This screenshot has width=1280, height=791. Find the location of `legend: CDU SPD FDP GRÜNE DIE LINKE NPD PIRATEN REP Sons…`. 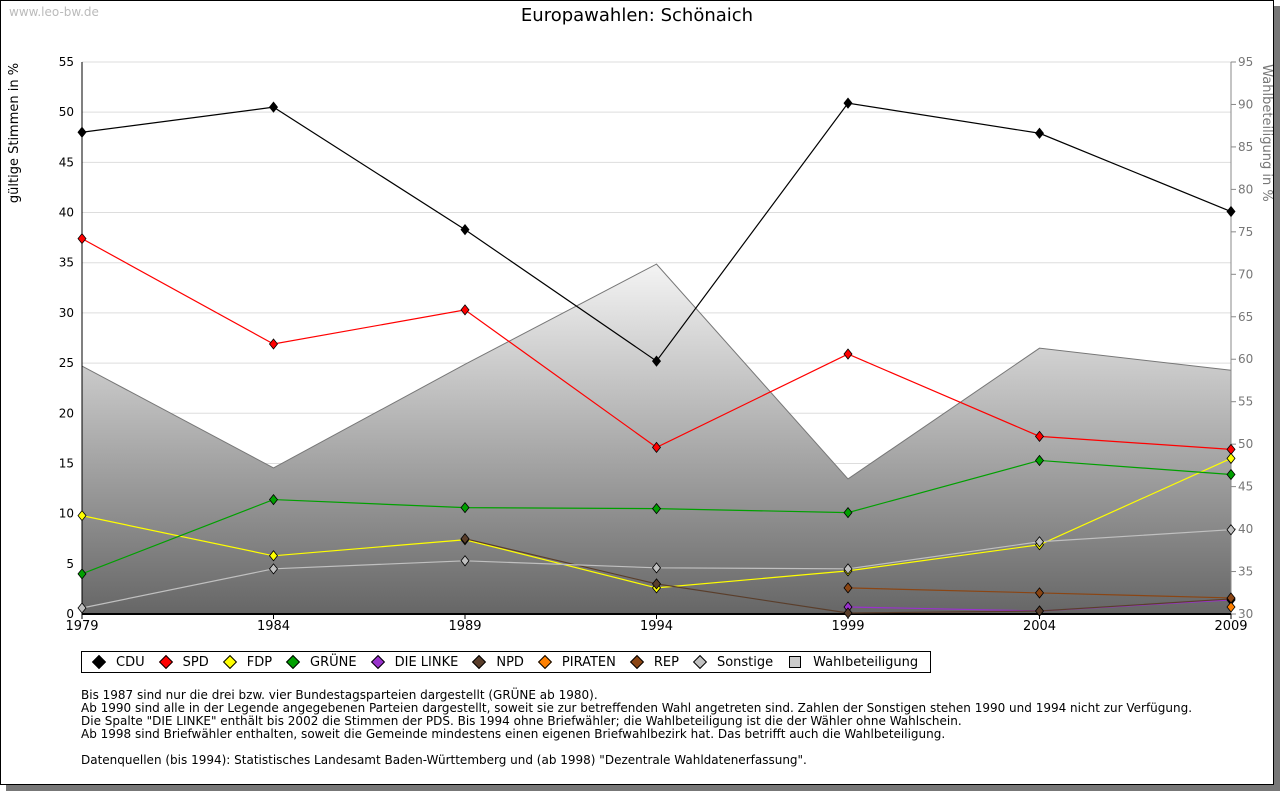

legend: CDU SPD FDP GRÜNE DIE LINKE NPD PIRATEN REP Sons… is located at coordinates (506, 662).